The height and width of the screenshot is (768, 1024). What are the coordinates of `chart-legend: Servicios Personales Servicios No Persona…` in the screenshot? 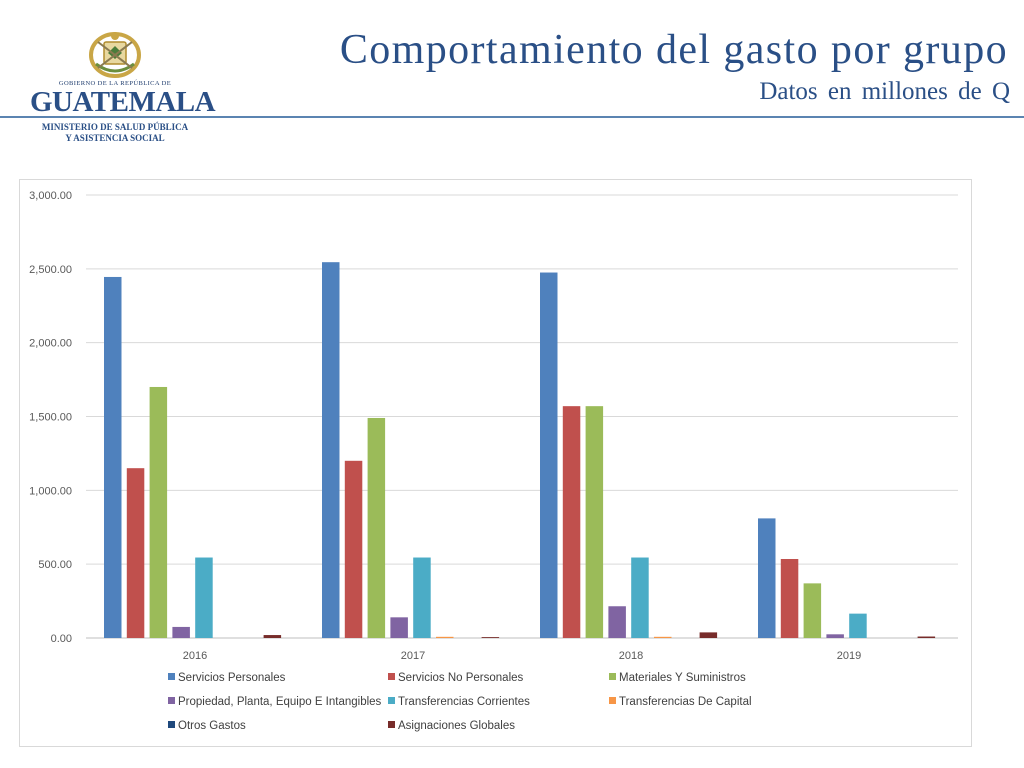 It's located at (518, 712).